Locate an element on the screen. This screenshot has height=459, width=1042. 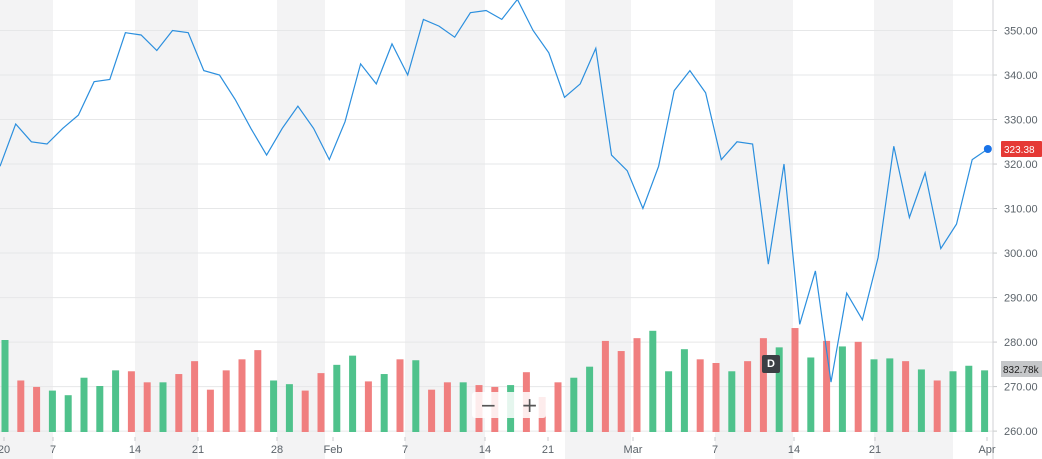
zoom-in-button: + is located at coordinates (529, 405).